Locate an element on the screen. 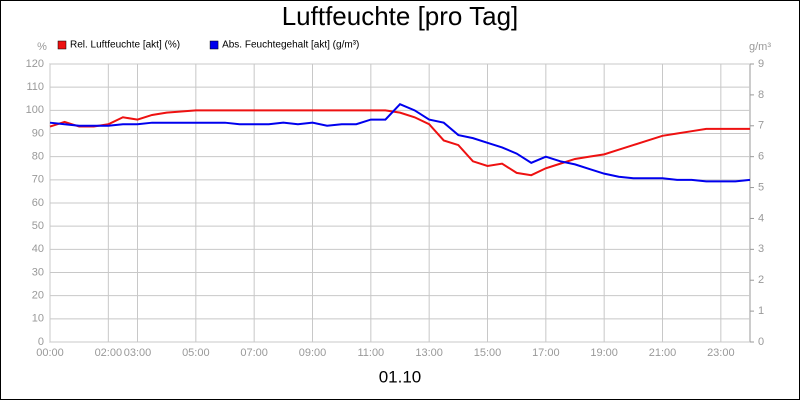  y-tick-label: 10 is located at coordinates (38, 319).